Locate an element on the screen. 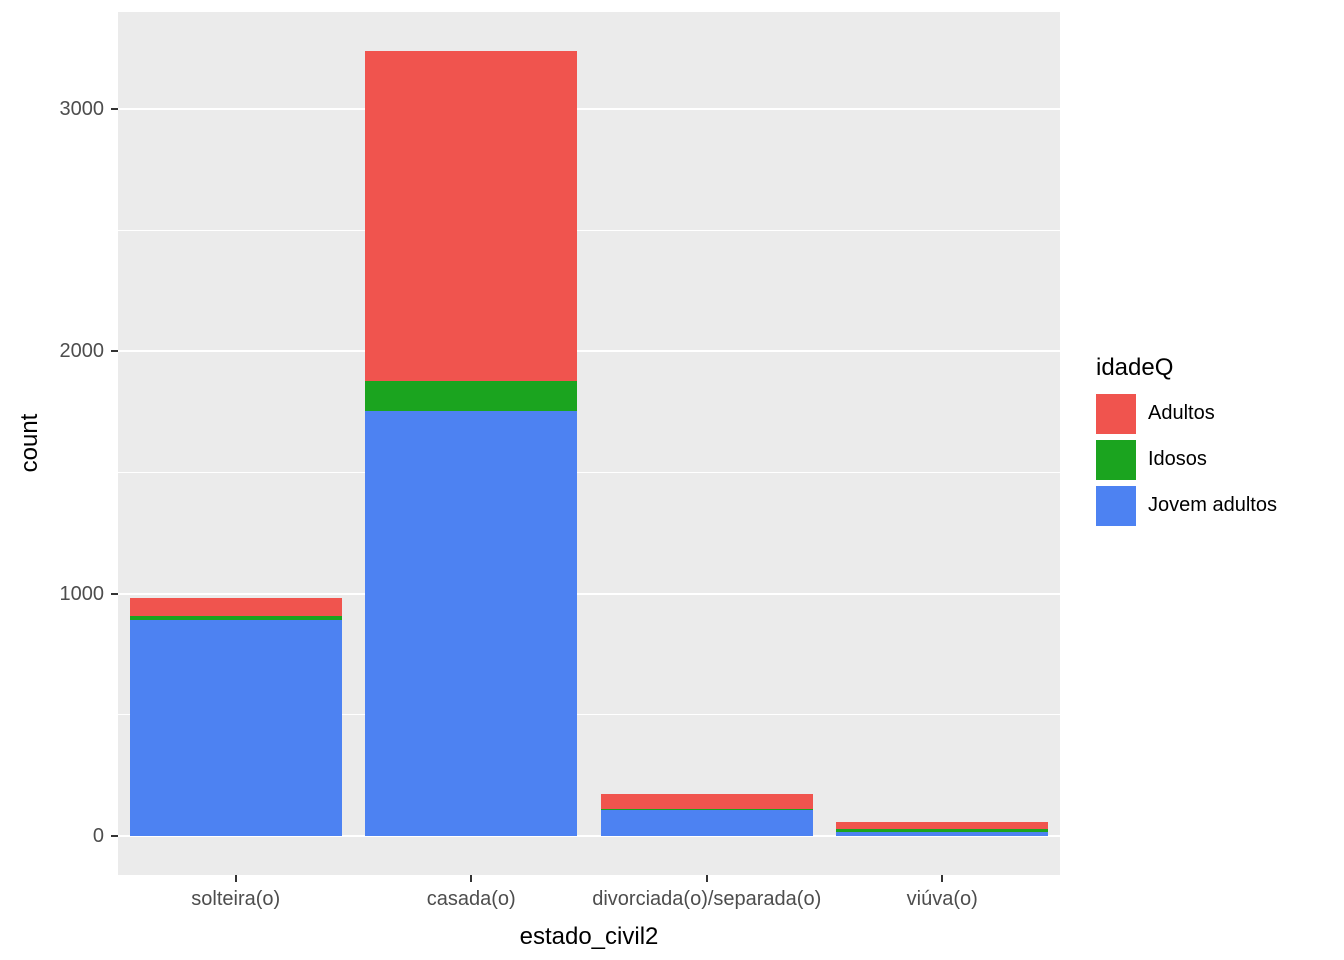 Image resolution: width=1344 pixels, height=960 pixels. legend-item-jovem-adultos: Jovem adultos is located at coordinates (1186, 505).